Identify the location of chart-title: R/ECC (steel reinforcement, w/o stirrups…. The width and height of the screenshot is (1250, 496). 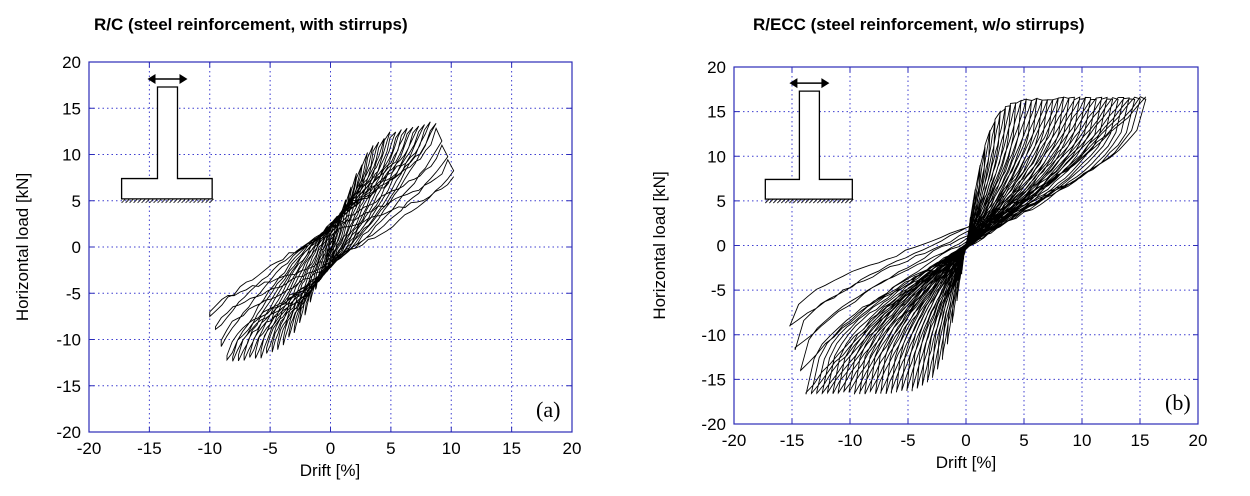
(919, 24).